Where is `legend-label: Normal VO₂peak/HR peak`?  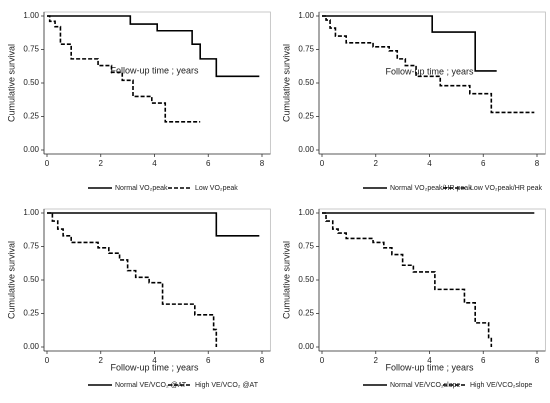
legend-label: Normal VO₂peak/HR peak is located at coordinates (431, 188).